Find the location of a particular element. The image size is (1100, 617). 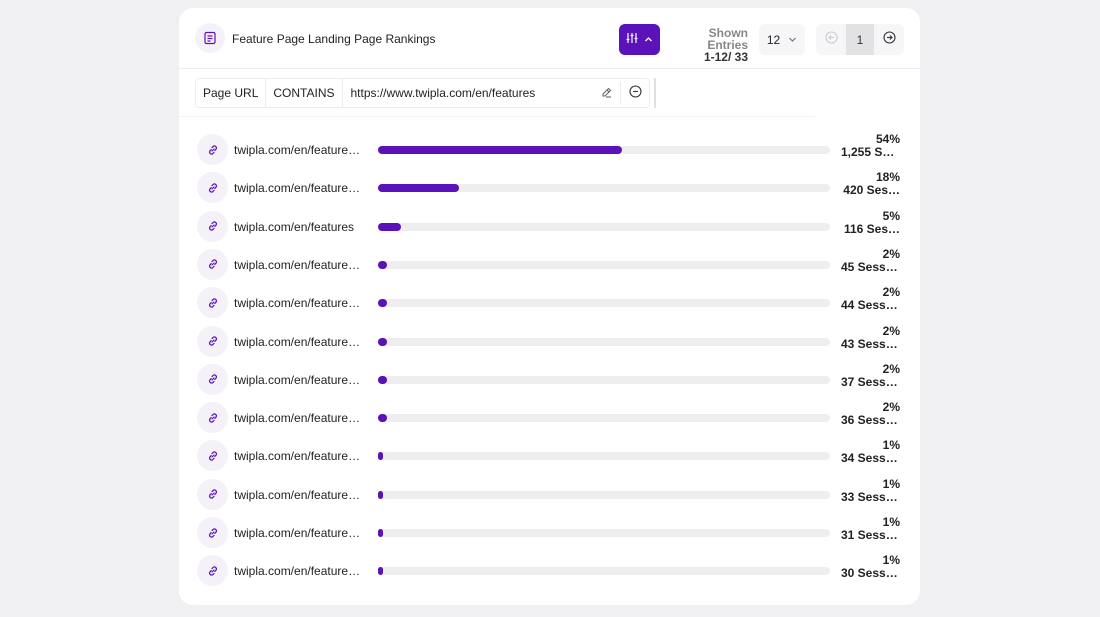

chevron-up-icon is located at coordinates (648, 40).